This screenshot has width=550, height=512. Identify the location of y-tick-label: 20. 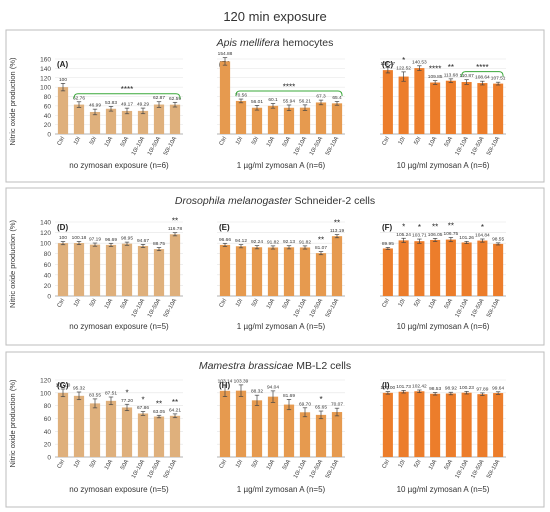
(48, 445).